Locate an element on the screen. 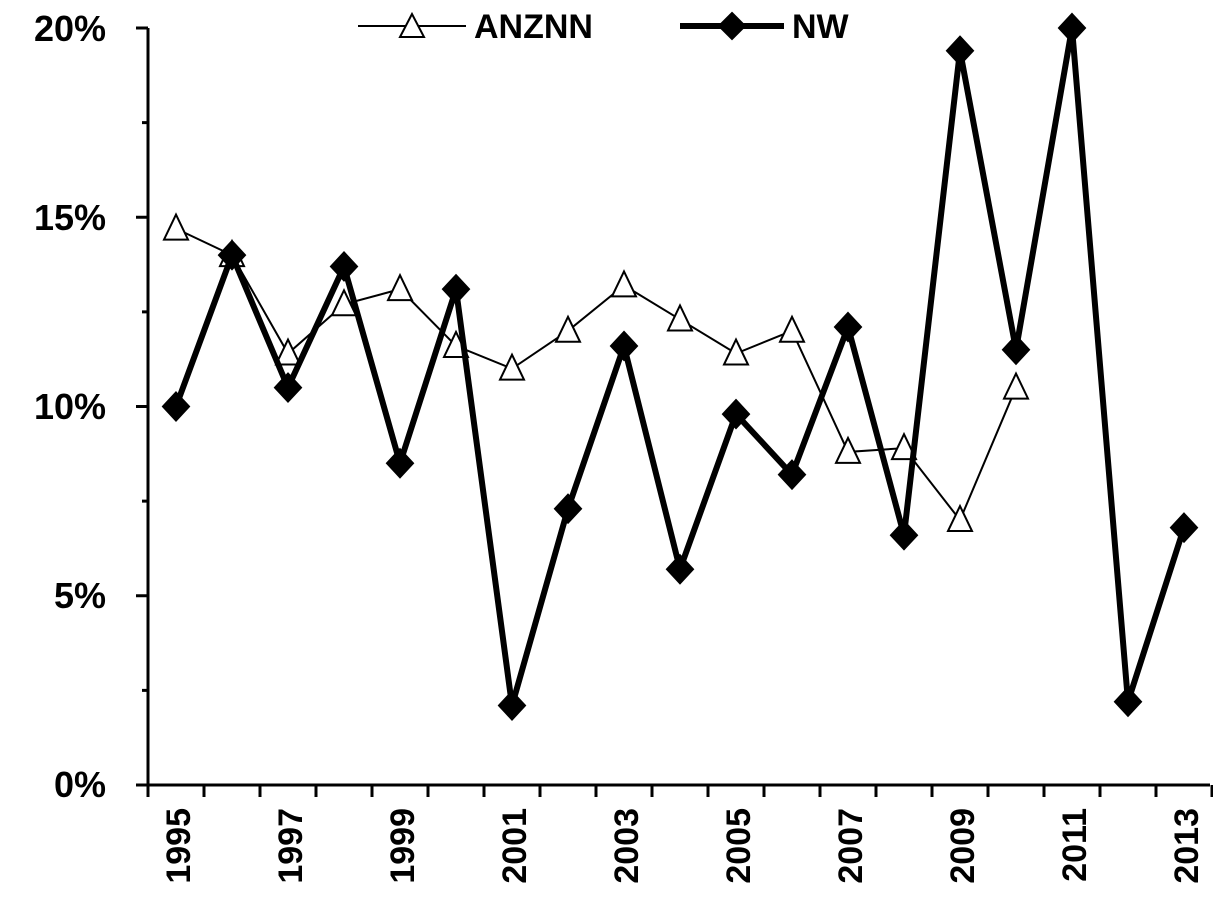 Image resolution: width=1213 pixels, height=911 pixels. nw-point-2004 is located at coordinates (680, 569).